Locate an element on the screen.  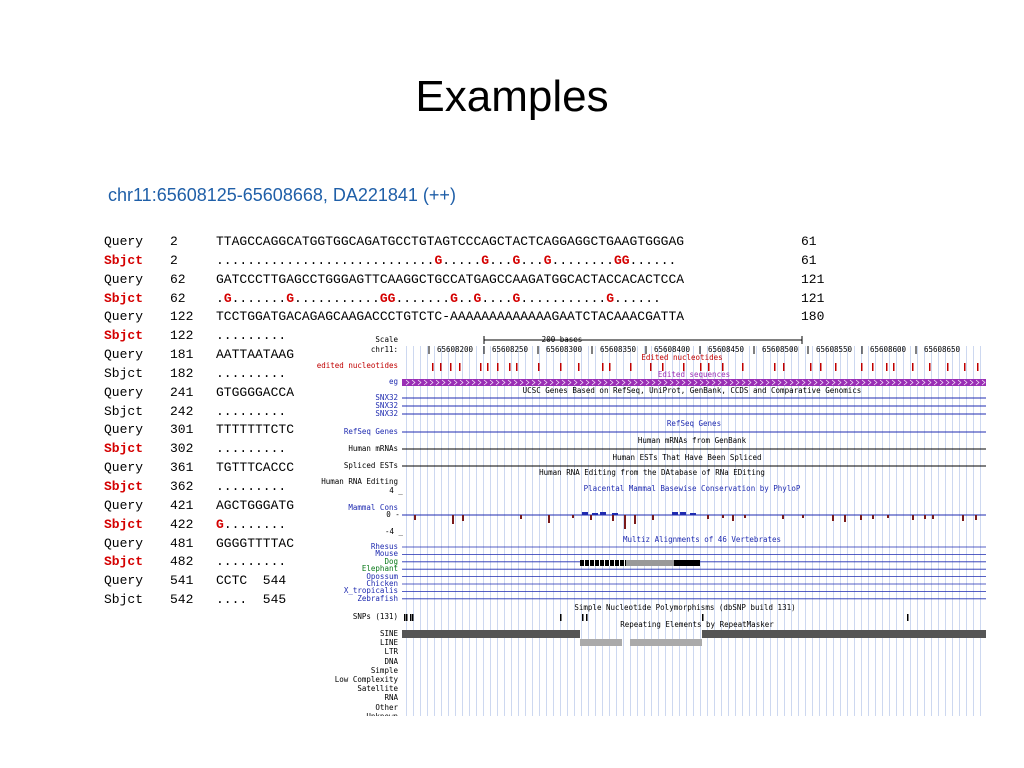
rna-editing-label: Human RNA Editing is located at coordinates (359, 481).